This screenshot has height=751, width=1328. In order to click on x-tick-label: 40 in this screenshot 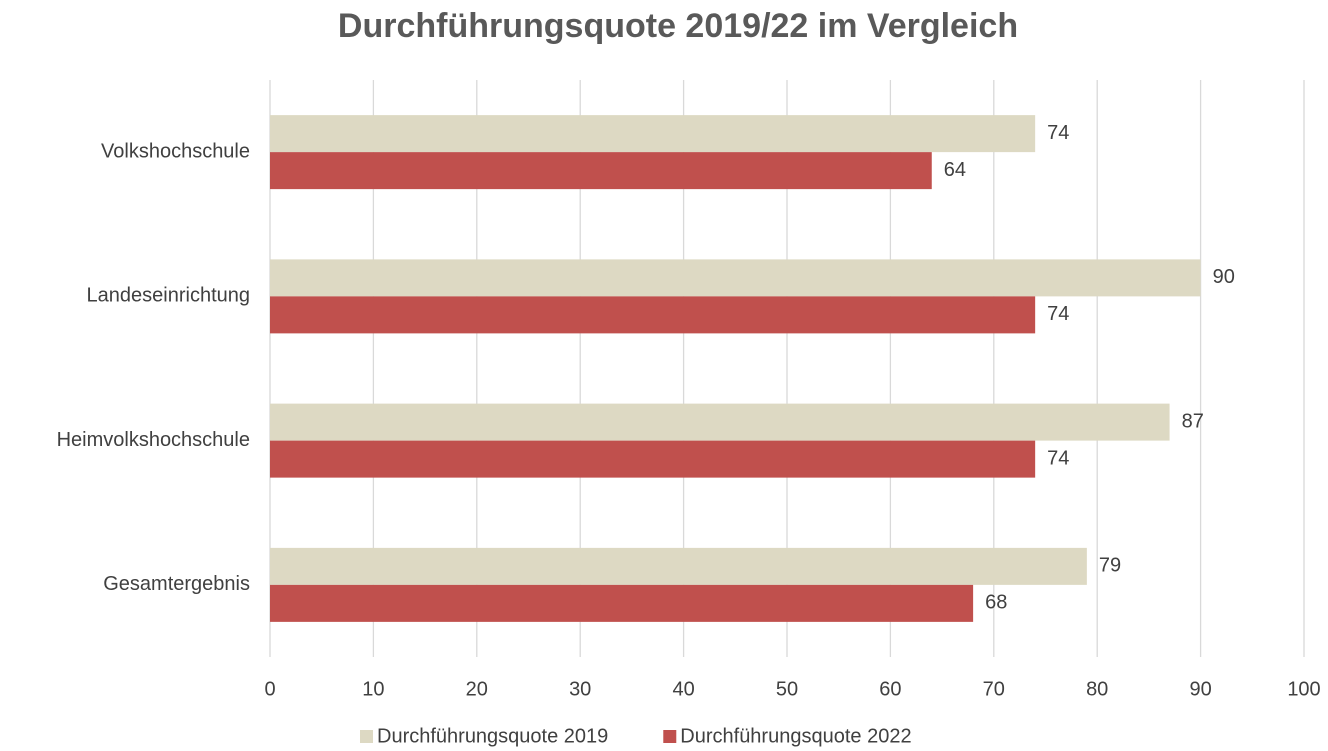, I will do `click(683, 689)`.